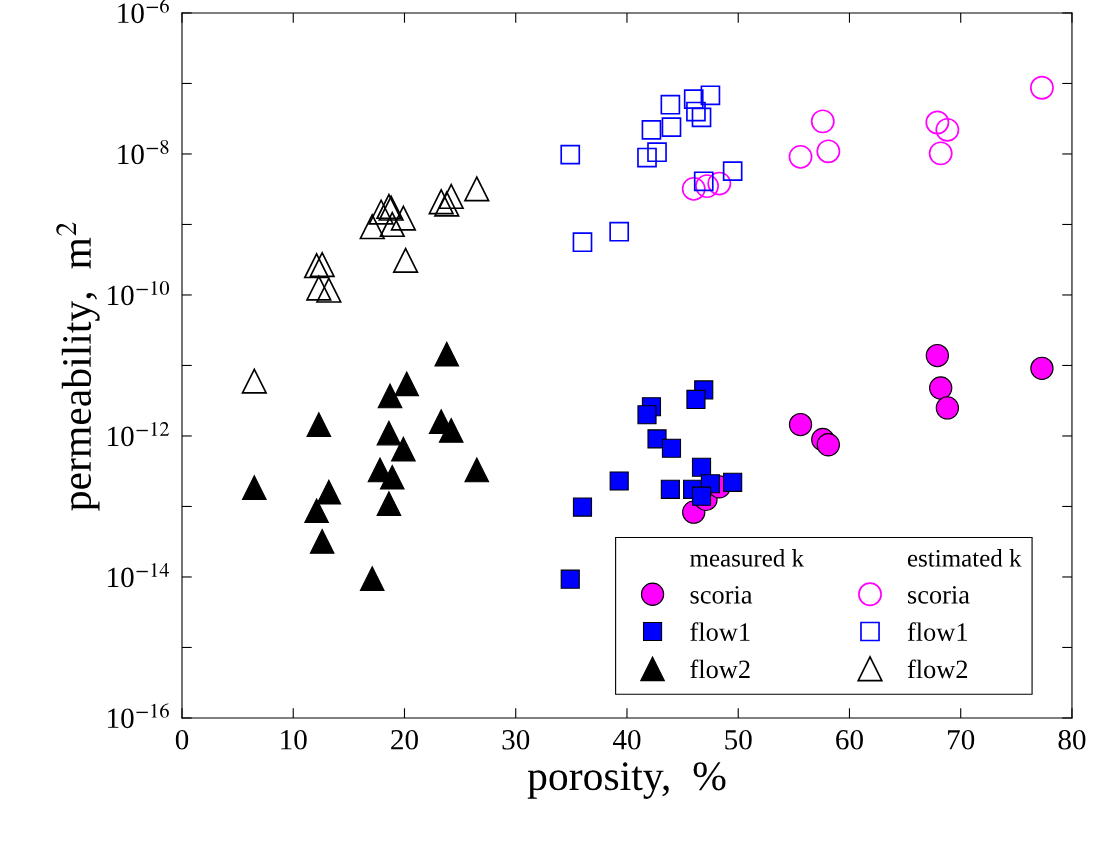 This screenshot has width=1099, height=842. What do you see at coordinates (143, 152) in the screenshot?
I see `y-tick-label: 10$^{−8}$` at bounding box center [143, 152].